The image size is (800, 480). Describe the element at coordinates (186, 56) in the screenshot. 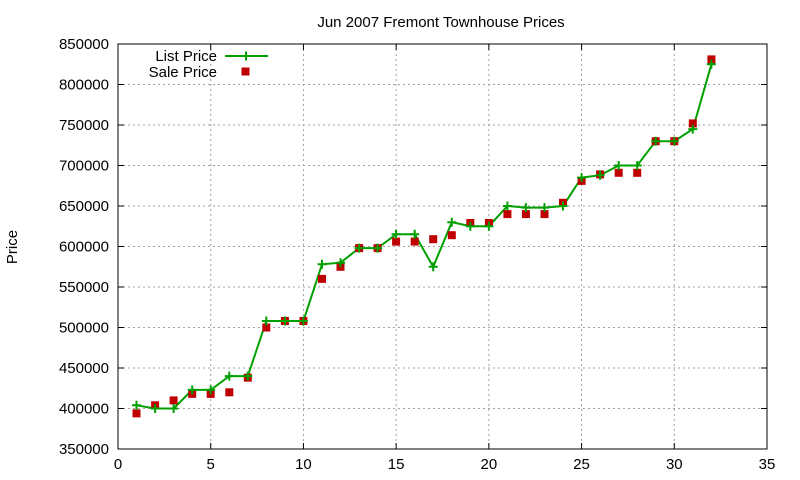

I see `legend-label-list-price: List Price` at that location.